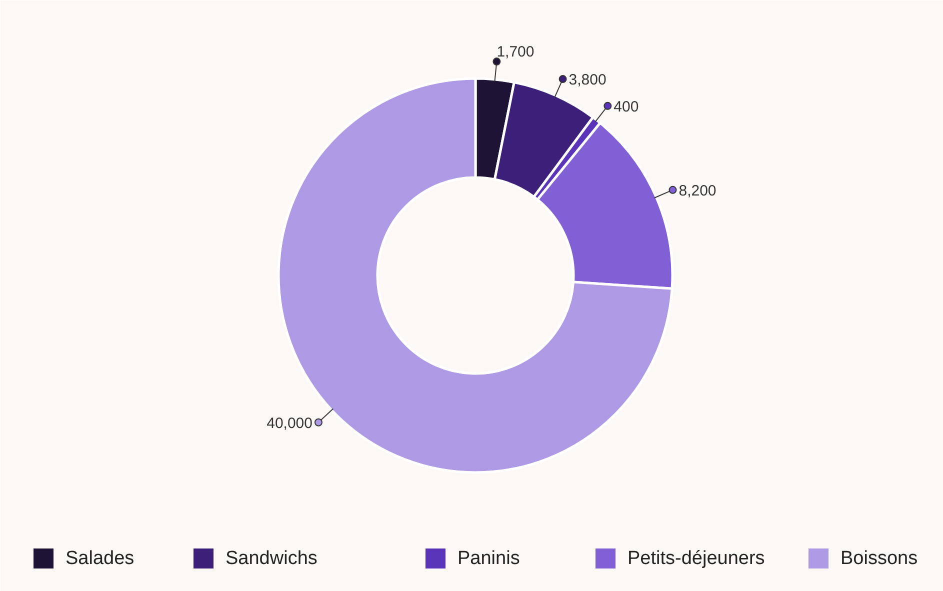  I want to click on legend-label: Salades, so click(100, 558).